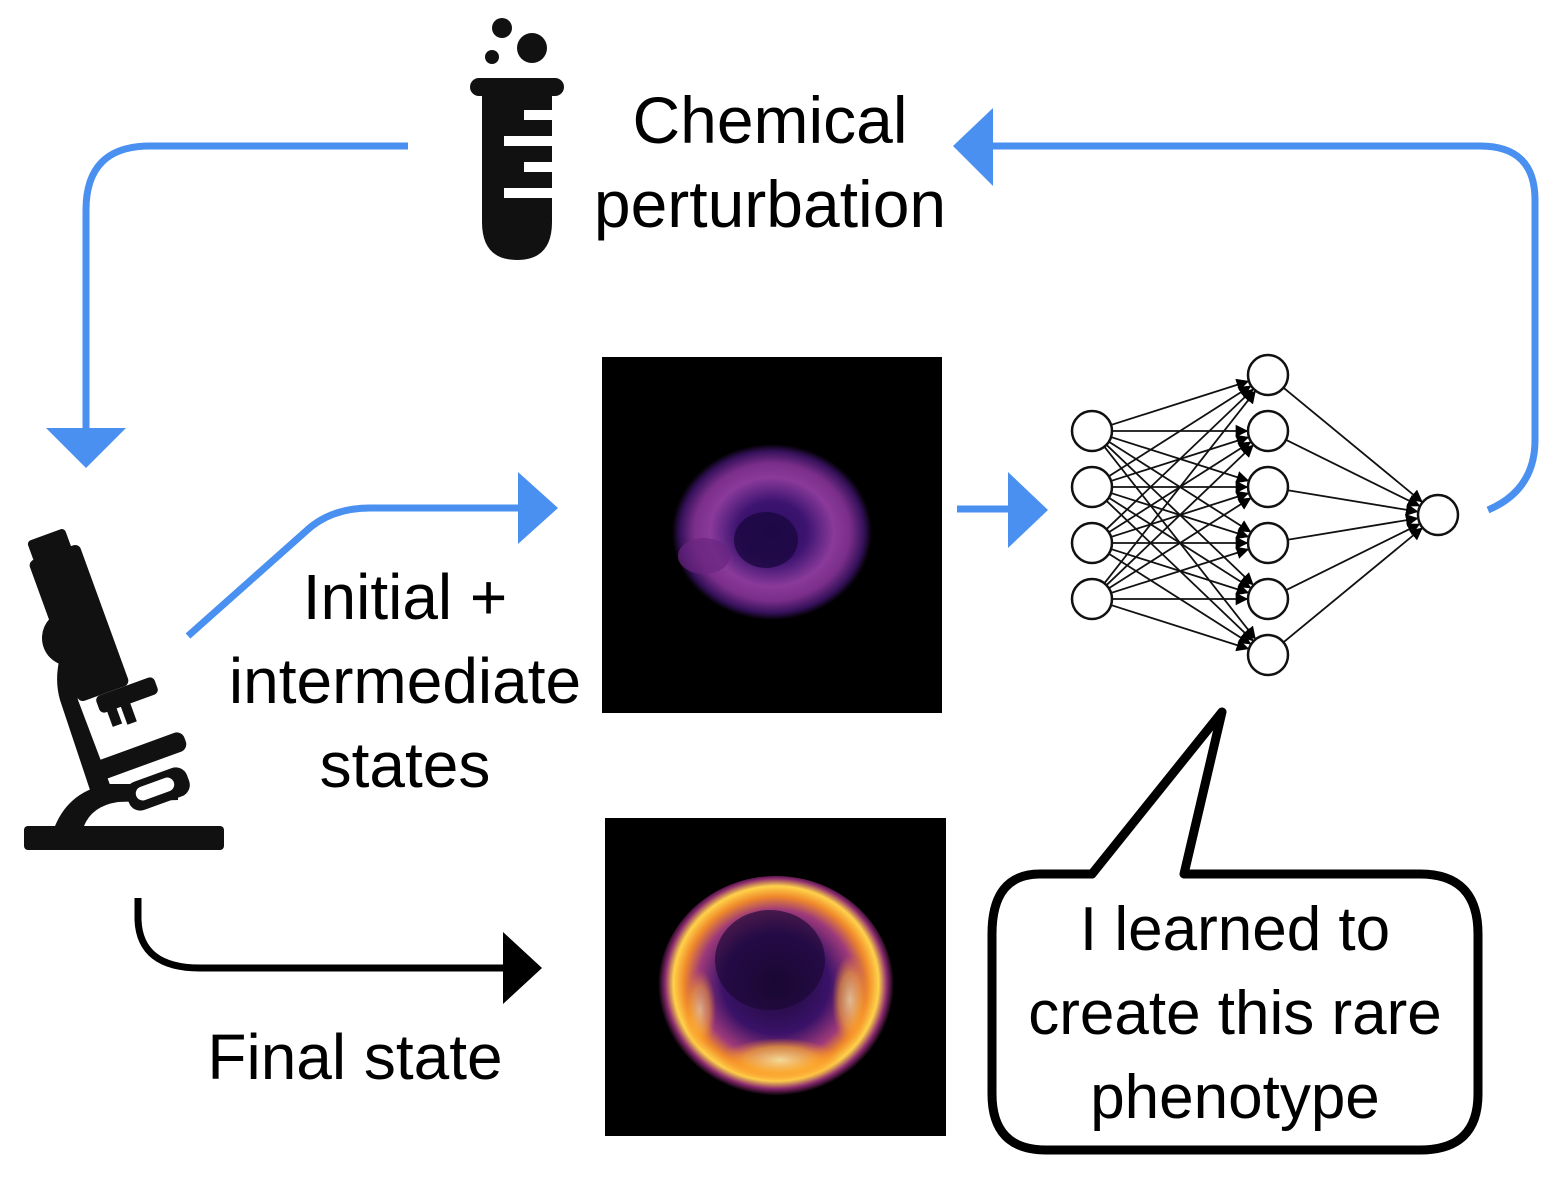 The image size is (1566, 1178). I want to click on initial-states-line-3: states, so click(405, 765).